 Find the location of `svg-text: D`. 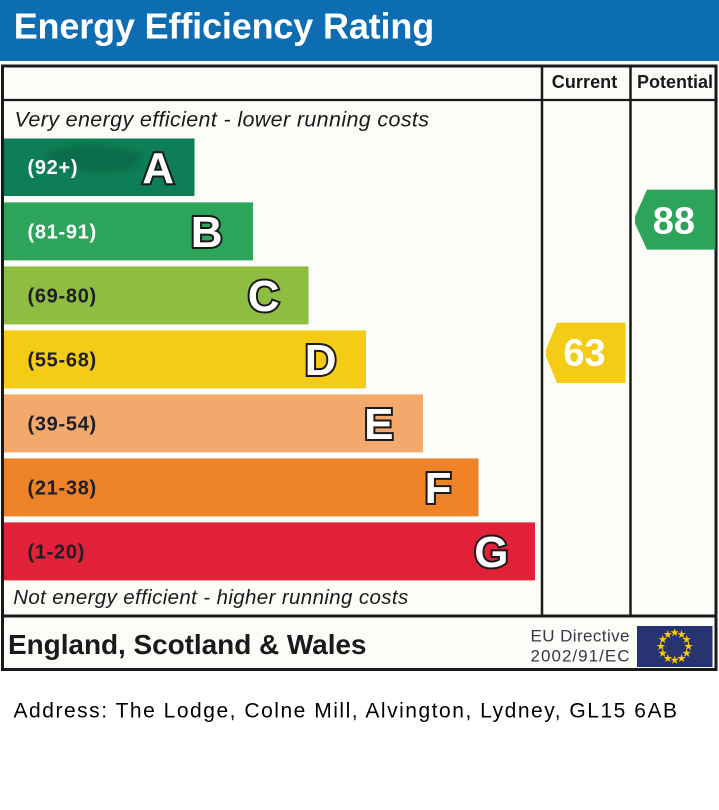

svg-text: D is located at coordinates (321, 360).